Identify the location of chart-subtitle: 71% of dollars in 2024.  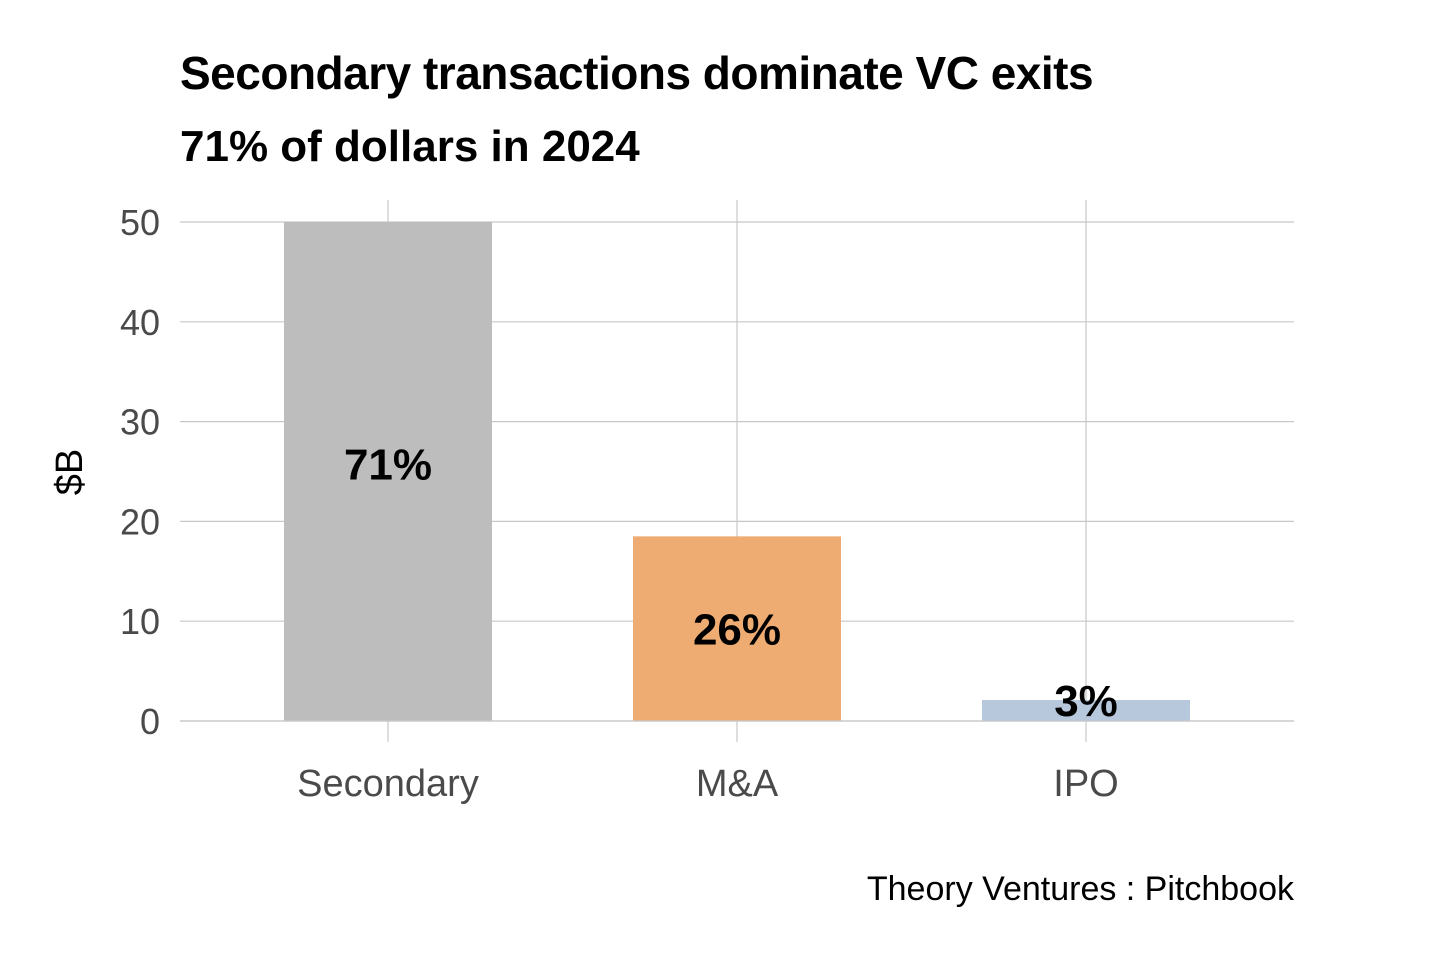
(410, 146).